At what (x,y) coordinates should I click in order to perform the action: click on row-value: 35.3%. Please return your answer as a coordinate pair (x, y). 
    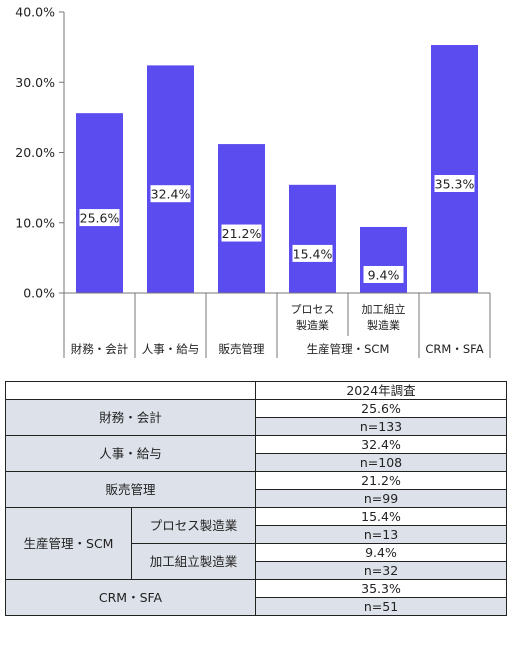
    Looking at the image, I should click on (381, 588).